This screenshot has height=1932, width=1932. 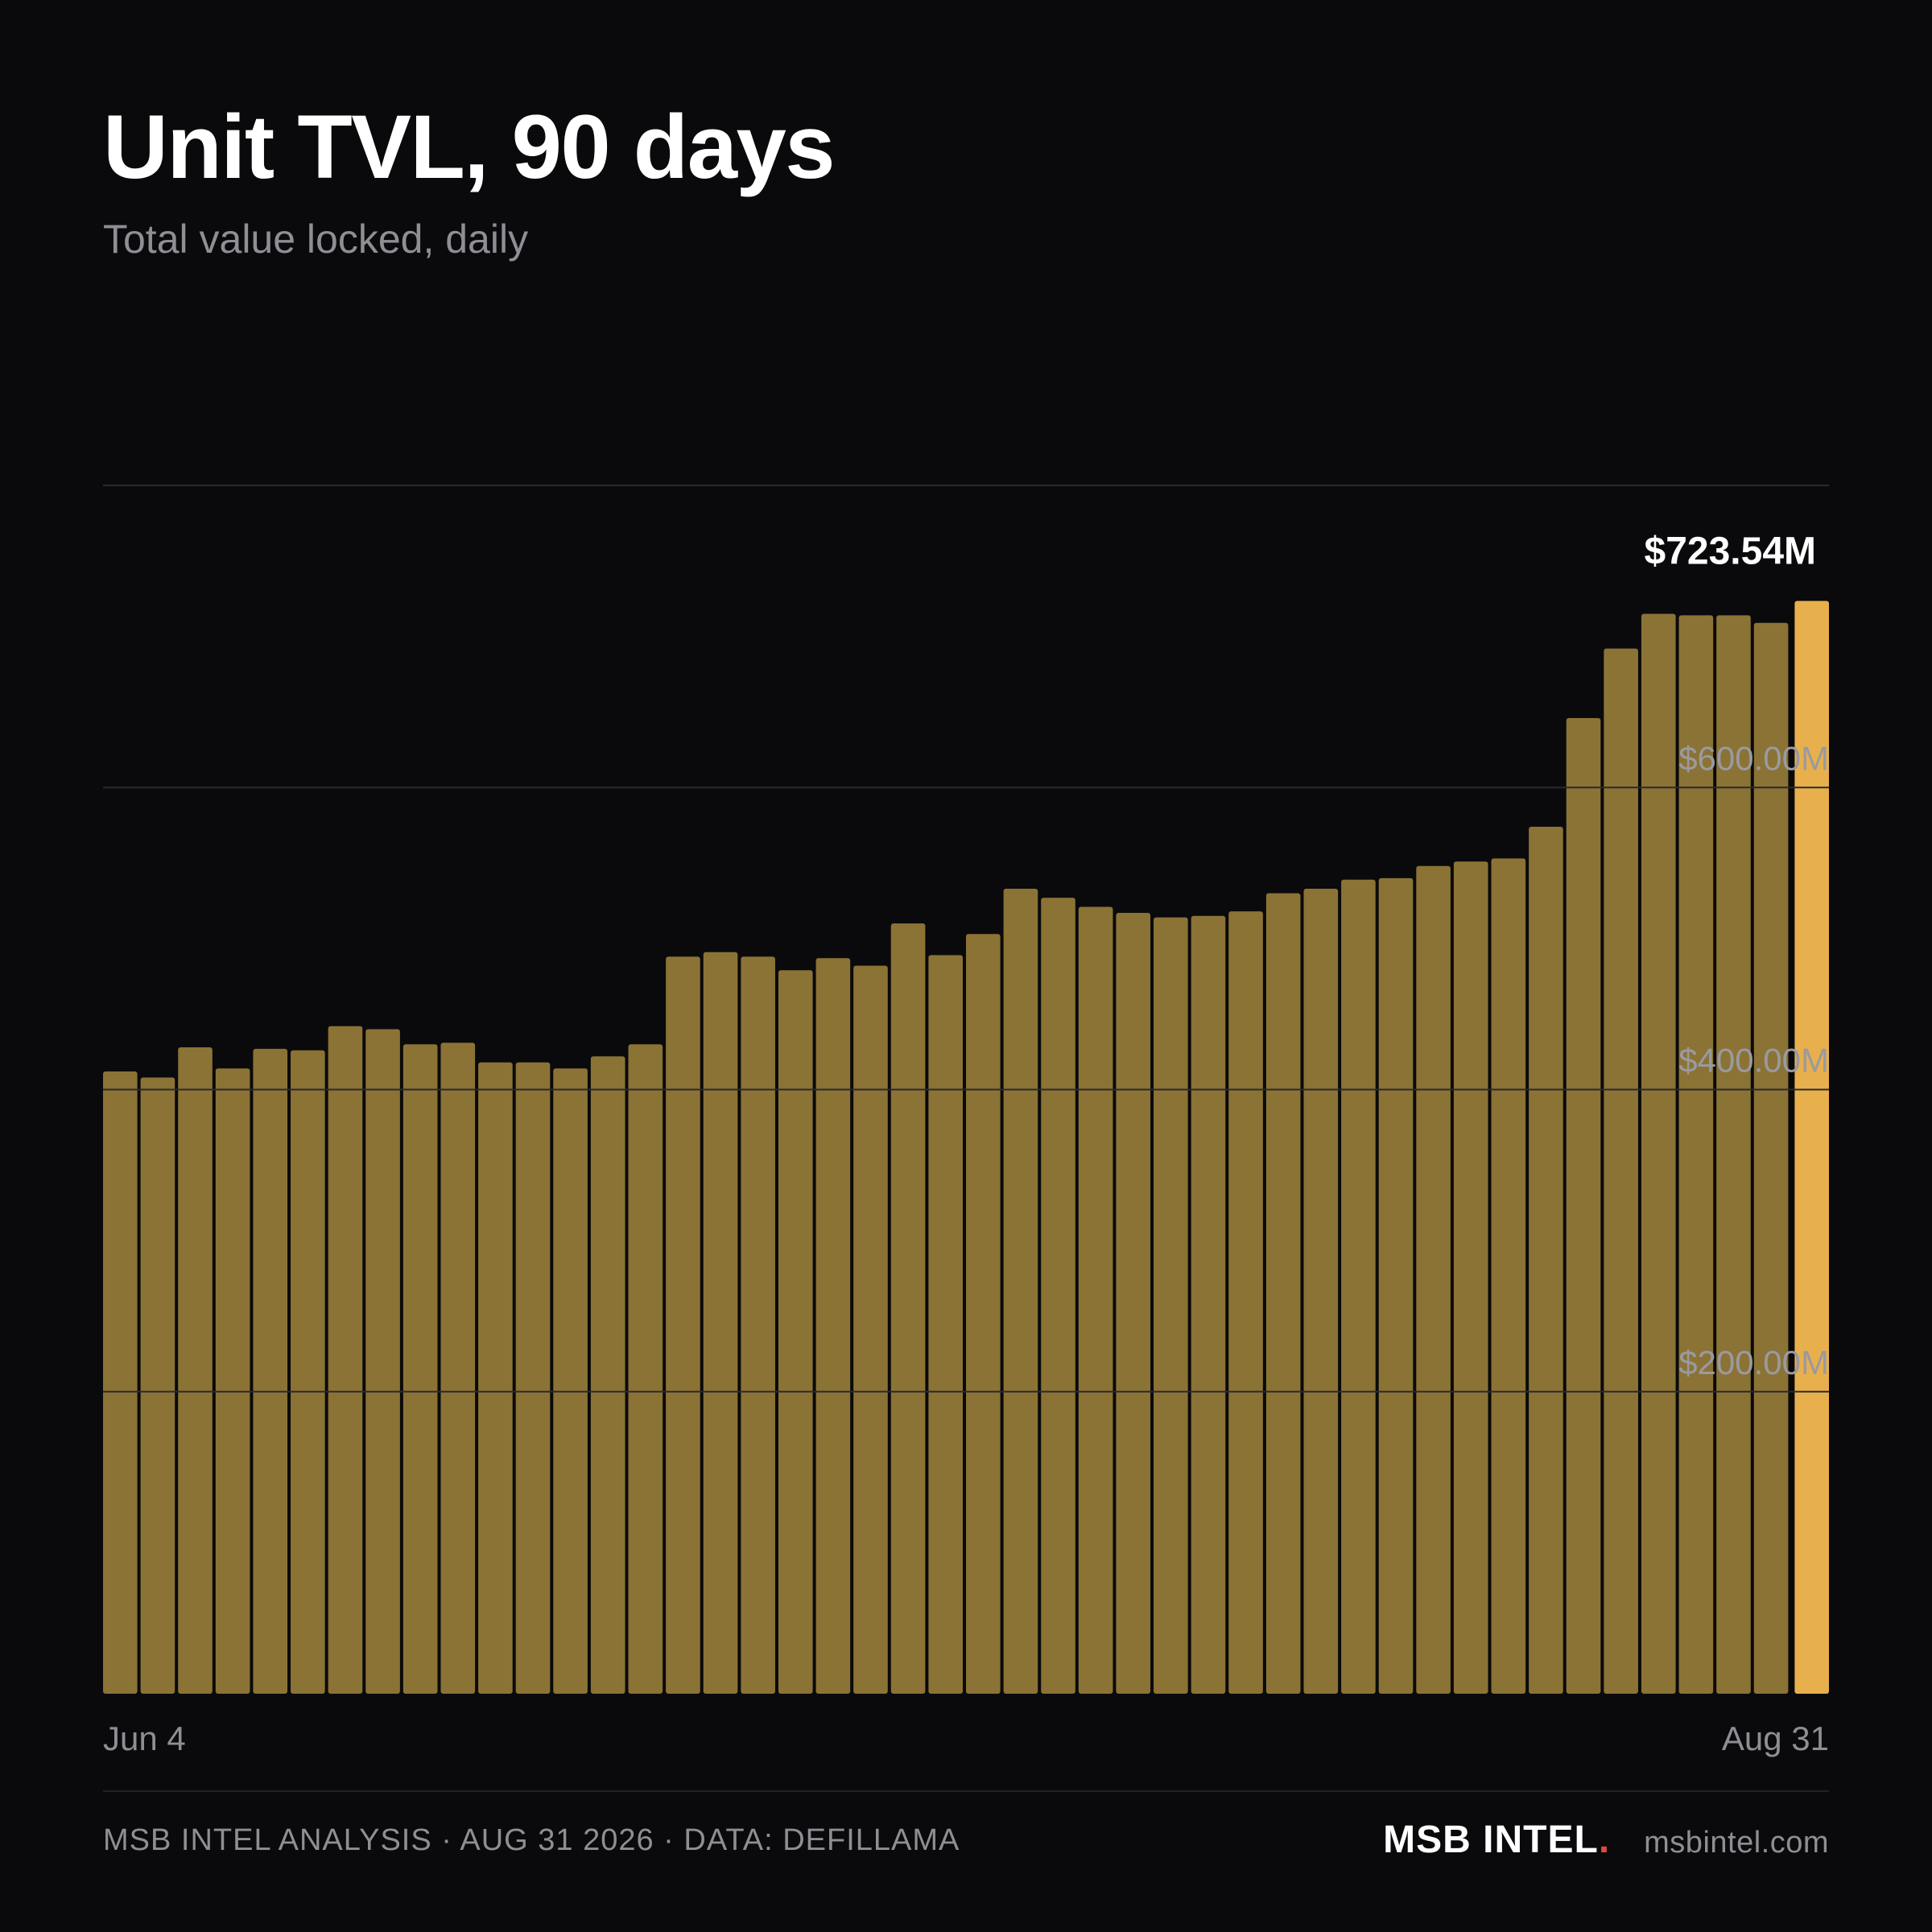 I want to click on chart-title: Unit TVL, 90 days, so click(x=469, y=147).